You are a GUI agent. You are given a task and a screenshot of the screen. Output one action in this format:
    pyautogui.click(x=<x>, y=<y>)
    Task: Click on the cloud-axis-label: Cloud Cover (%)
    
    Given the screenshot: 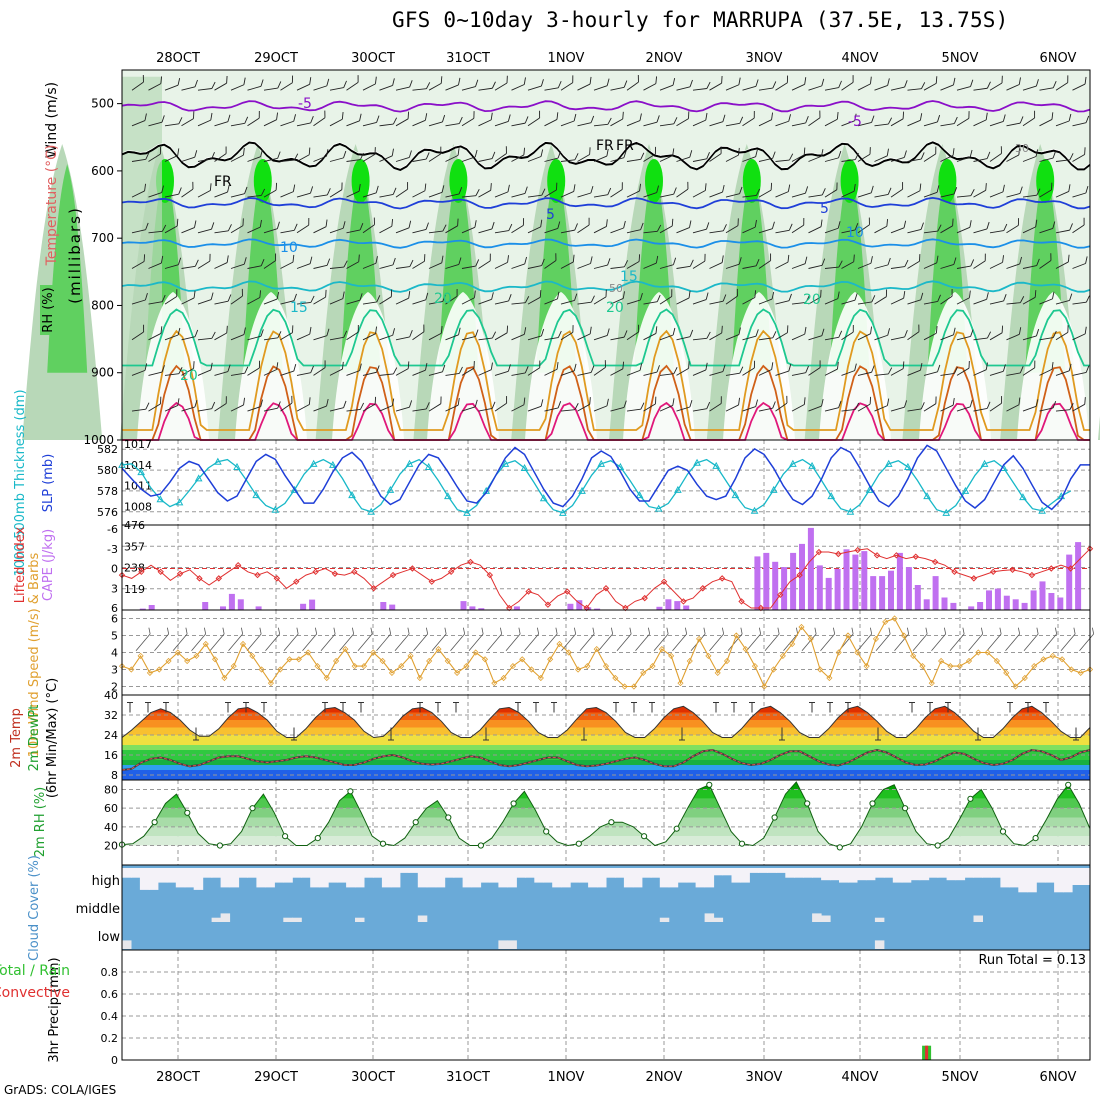 What is the action you would take?
    pyautogui.click(x=34, y=908)
    